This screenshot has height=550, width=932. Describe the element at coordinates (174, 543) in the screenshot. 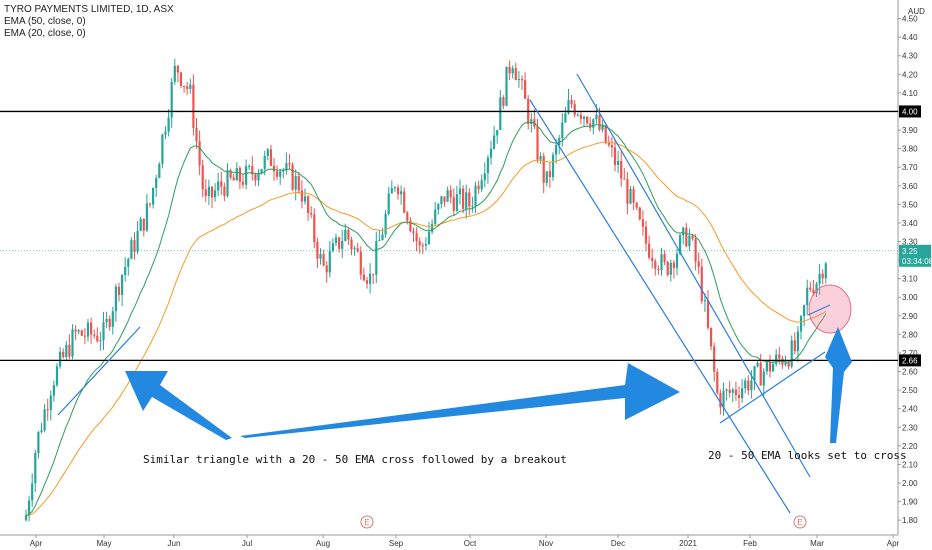

I see `x-tick-label: Jun` at that location.